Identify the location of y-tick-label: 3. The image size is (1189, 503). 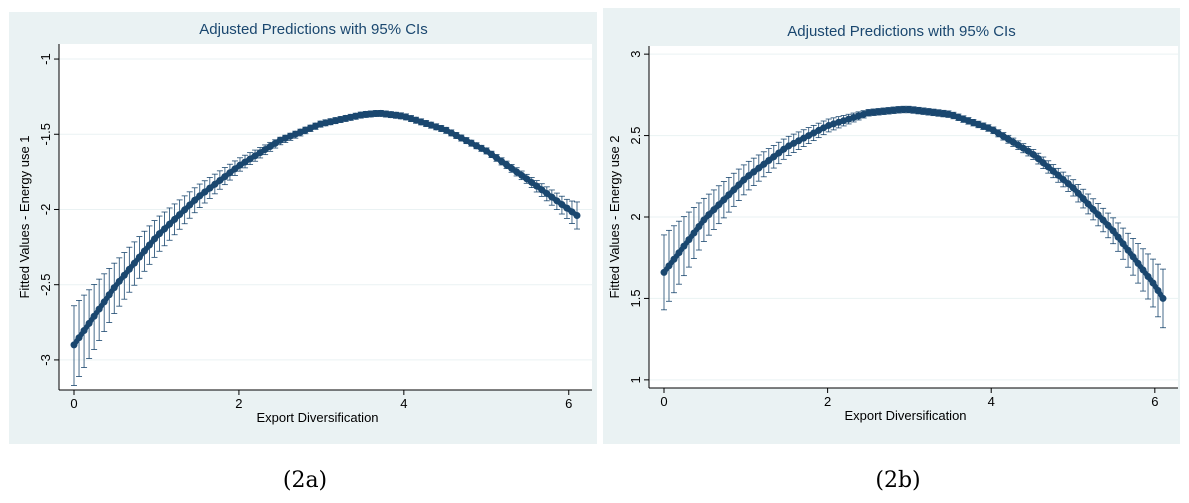
(635, 54).